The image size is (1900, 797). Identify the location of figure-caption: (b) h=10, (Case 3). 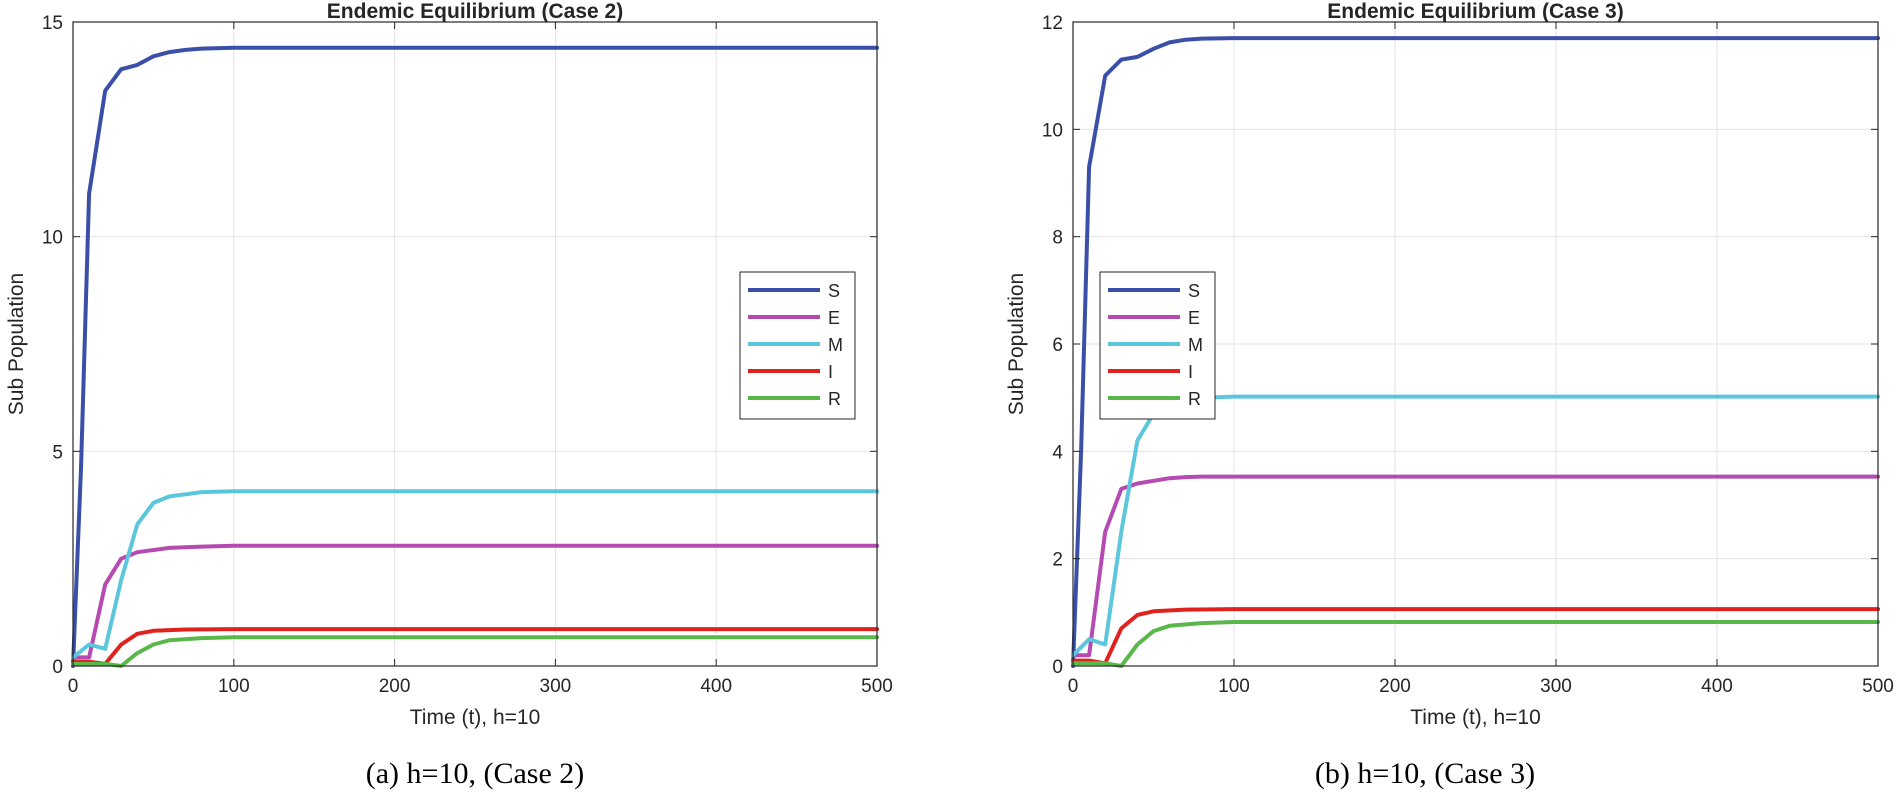
(1425, 773).